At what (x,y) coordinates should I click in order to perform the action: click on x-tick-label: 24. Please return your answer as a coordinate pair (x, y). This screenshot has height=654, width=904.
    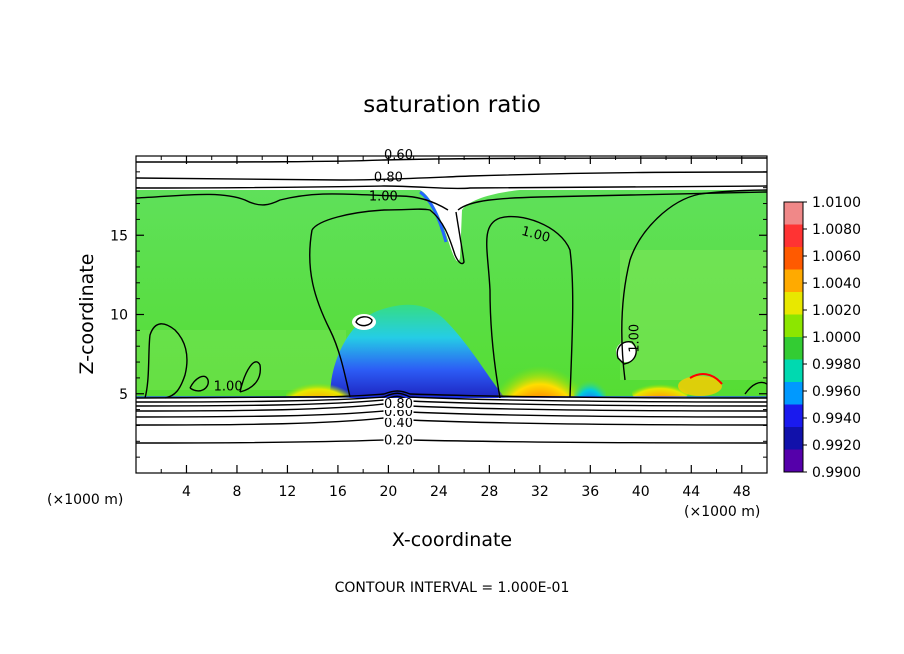
    Looking at the image, I should click on (439, 492).